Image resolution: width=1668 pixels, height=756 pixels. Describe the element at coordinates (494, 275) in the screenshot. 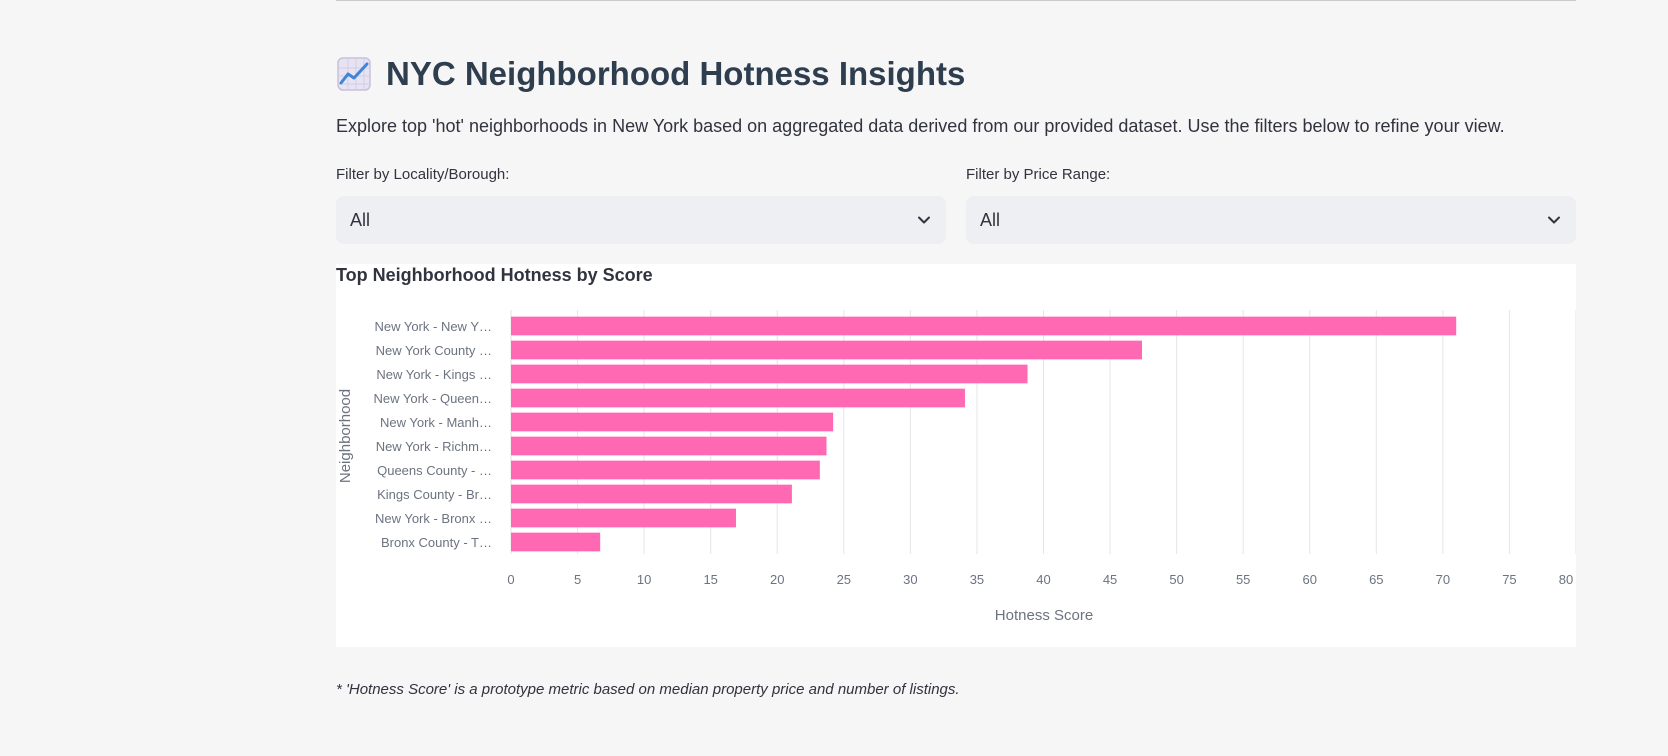

I see `chart-title: Top Neighborhood Hotness by Score` at that location.